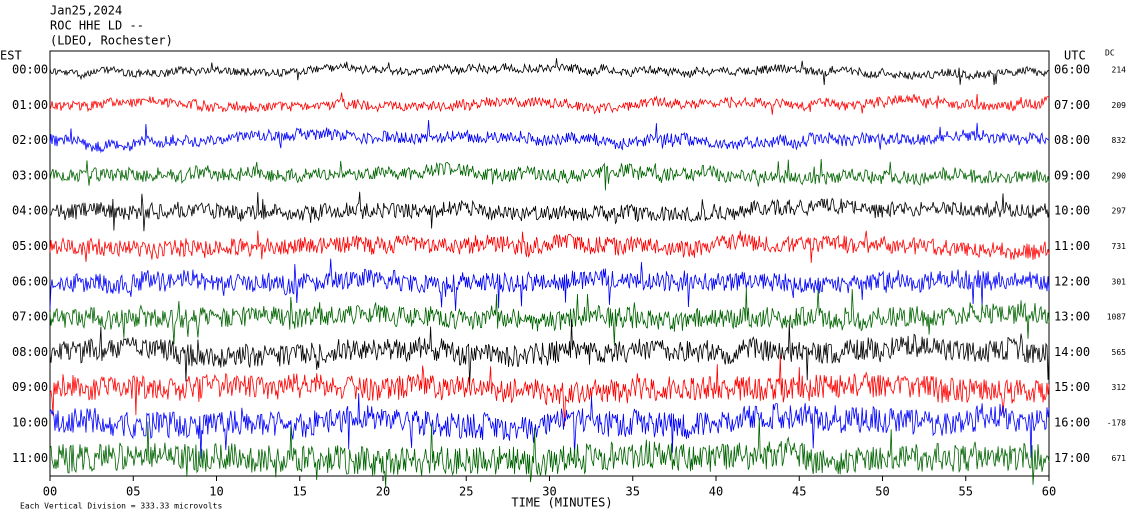 Image resolution: width=1130 pixels, height=519 pixels. I want to click on utc-label: 10:00, so click(1072, 211).